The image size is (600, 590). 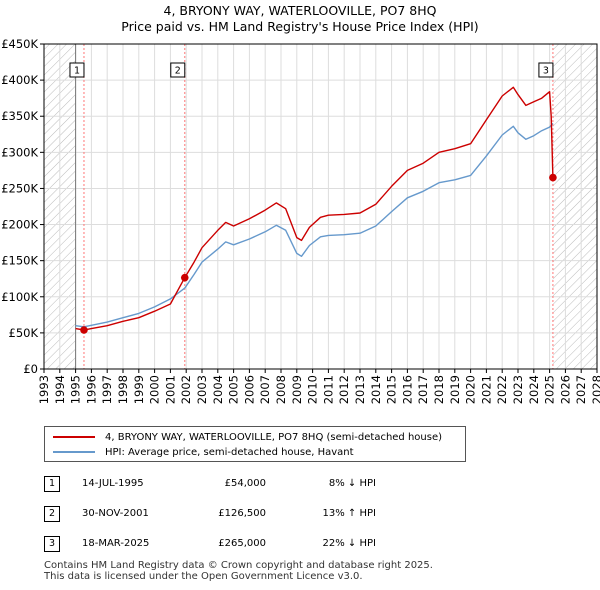 I want to click on hatched-region, so click(x=574, y=206).